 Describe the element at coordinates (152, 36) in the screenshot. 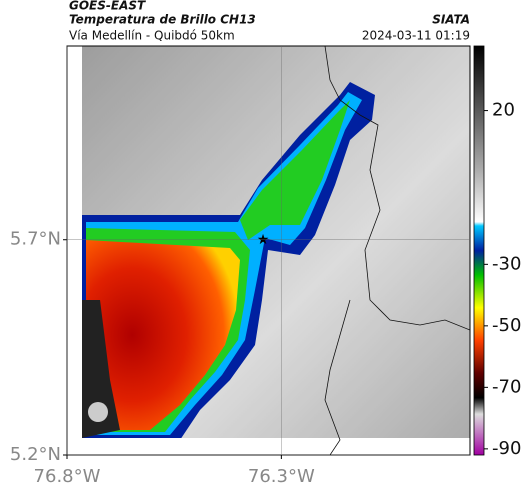

I see `route: Vía Medellín - Quibdó 50km` at that location.